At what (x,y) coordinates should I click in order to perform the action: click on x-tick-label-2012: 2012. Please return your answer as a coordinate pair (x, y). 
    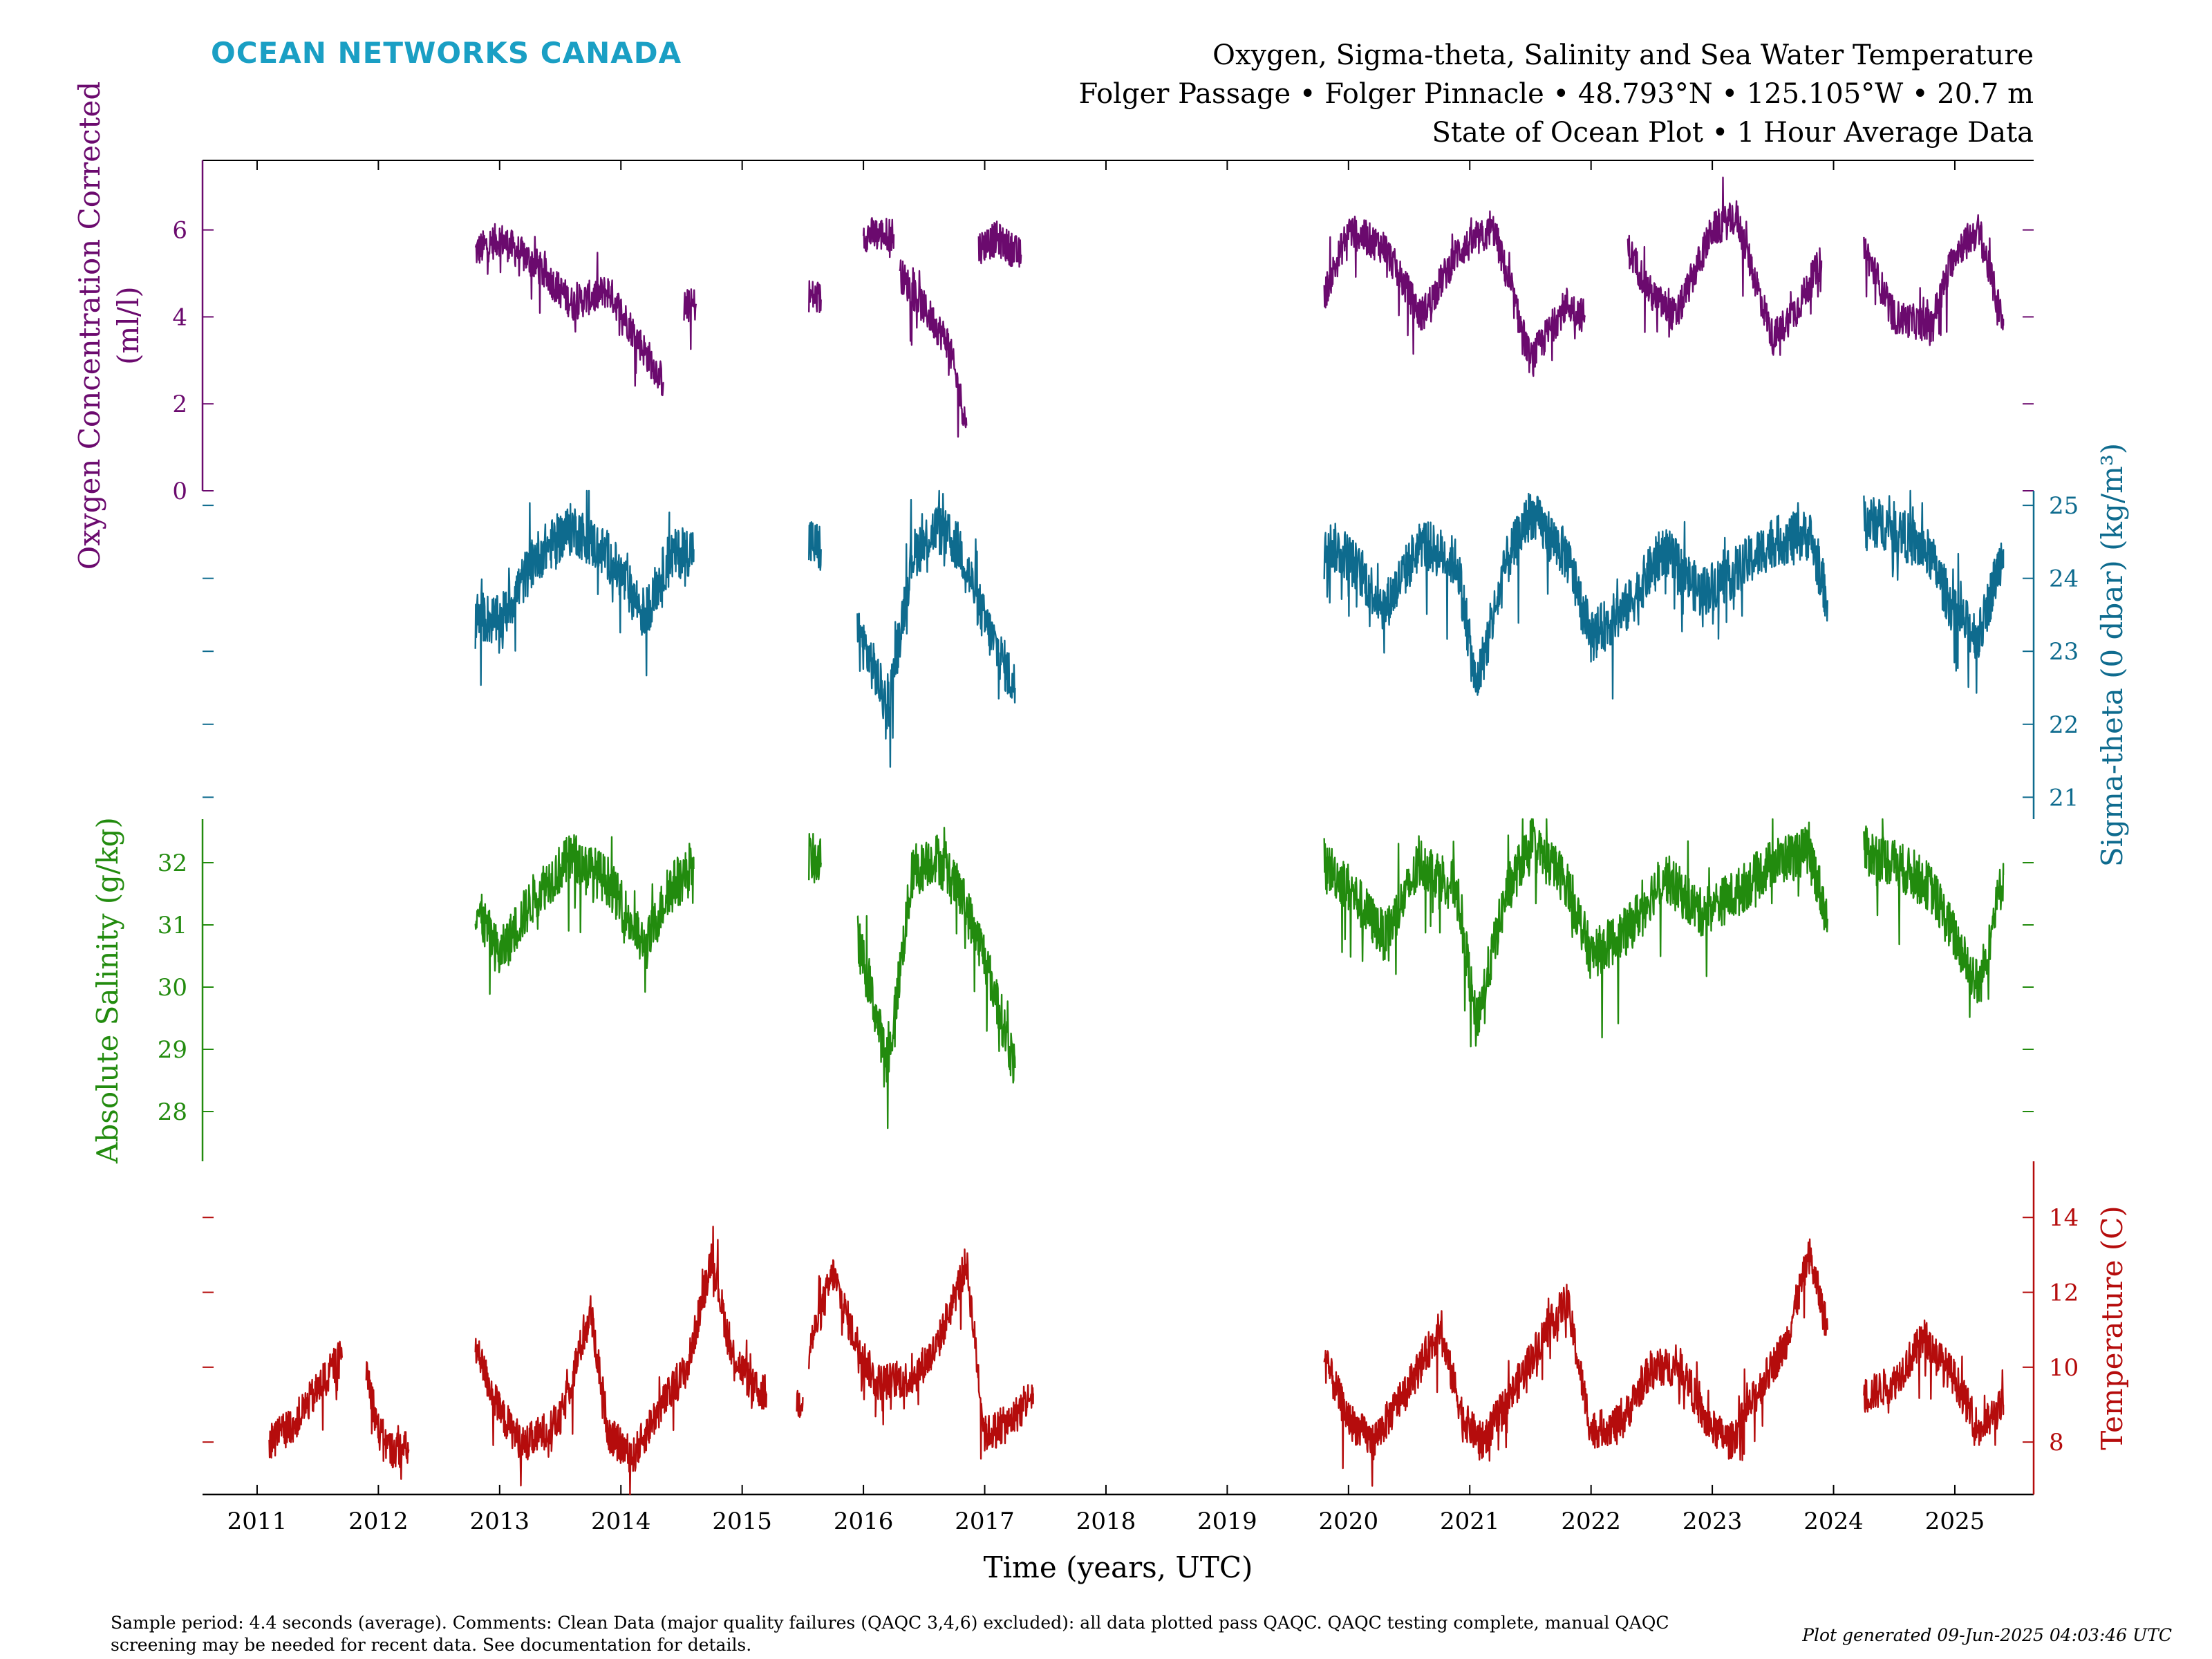
    Looking at the image, I should click on (378, 1521).